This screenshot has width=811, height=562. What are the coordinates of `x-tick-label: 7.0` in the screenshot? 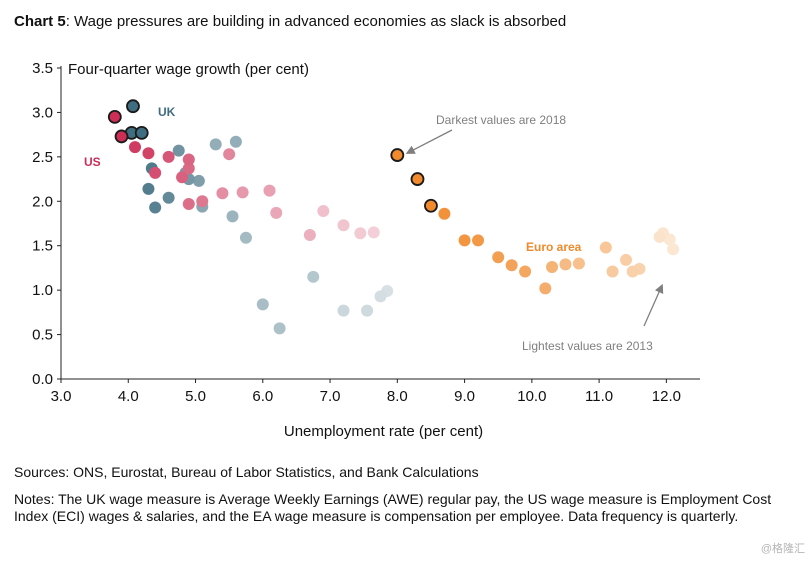 It's located at (330, 396).